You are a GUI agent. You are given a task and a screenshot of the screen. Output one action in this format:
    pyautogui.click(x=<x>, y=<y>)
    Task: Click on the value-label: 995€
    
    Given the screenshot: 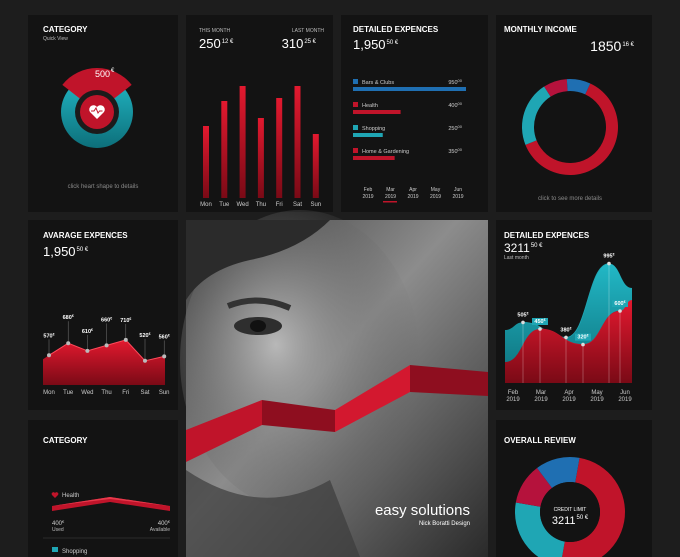 What is the action you would take?
    pyautogui.click(x=608, y=256)
    